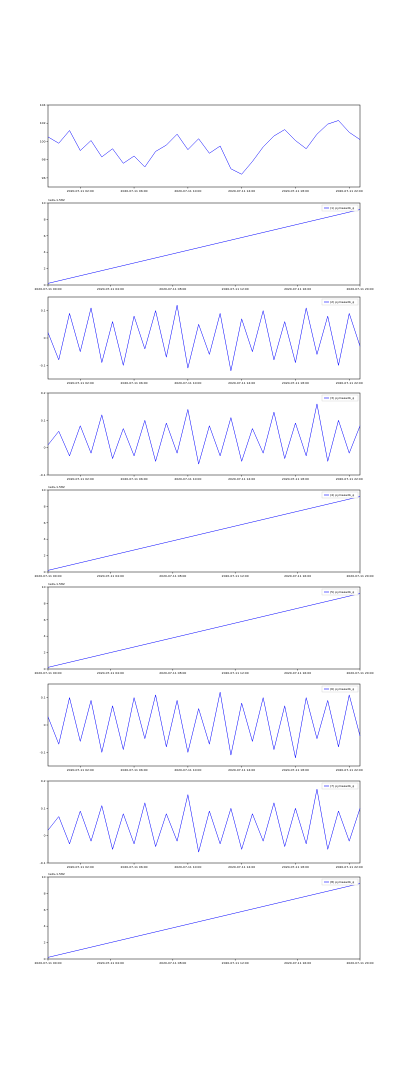  I want to click on legend-label: (8) pymeasdb_q, so click(342, 882).